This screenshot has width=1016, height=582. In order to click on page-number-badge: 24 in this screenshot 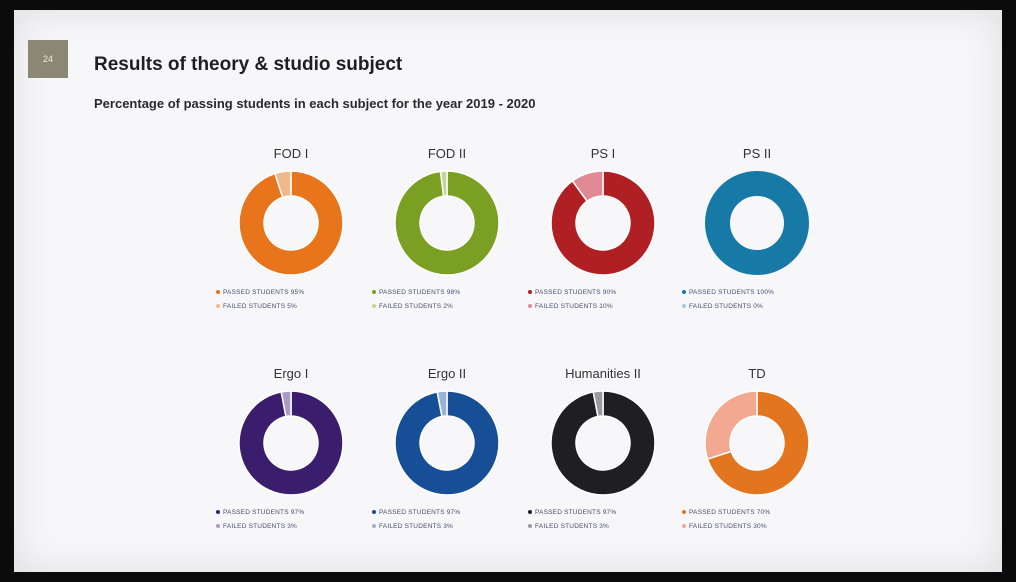, I will do `click(48, 59)`.